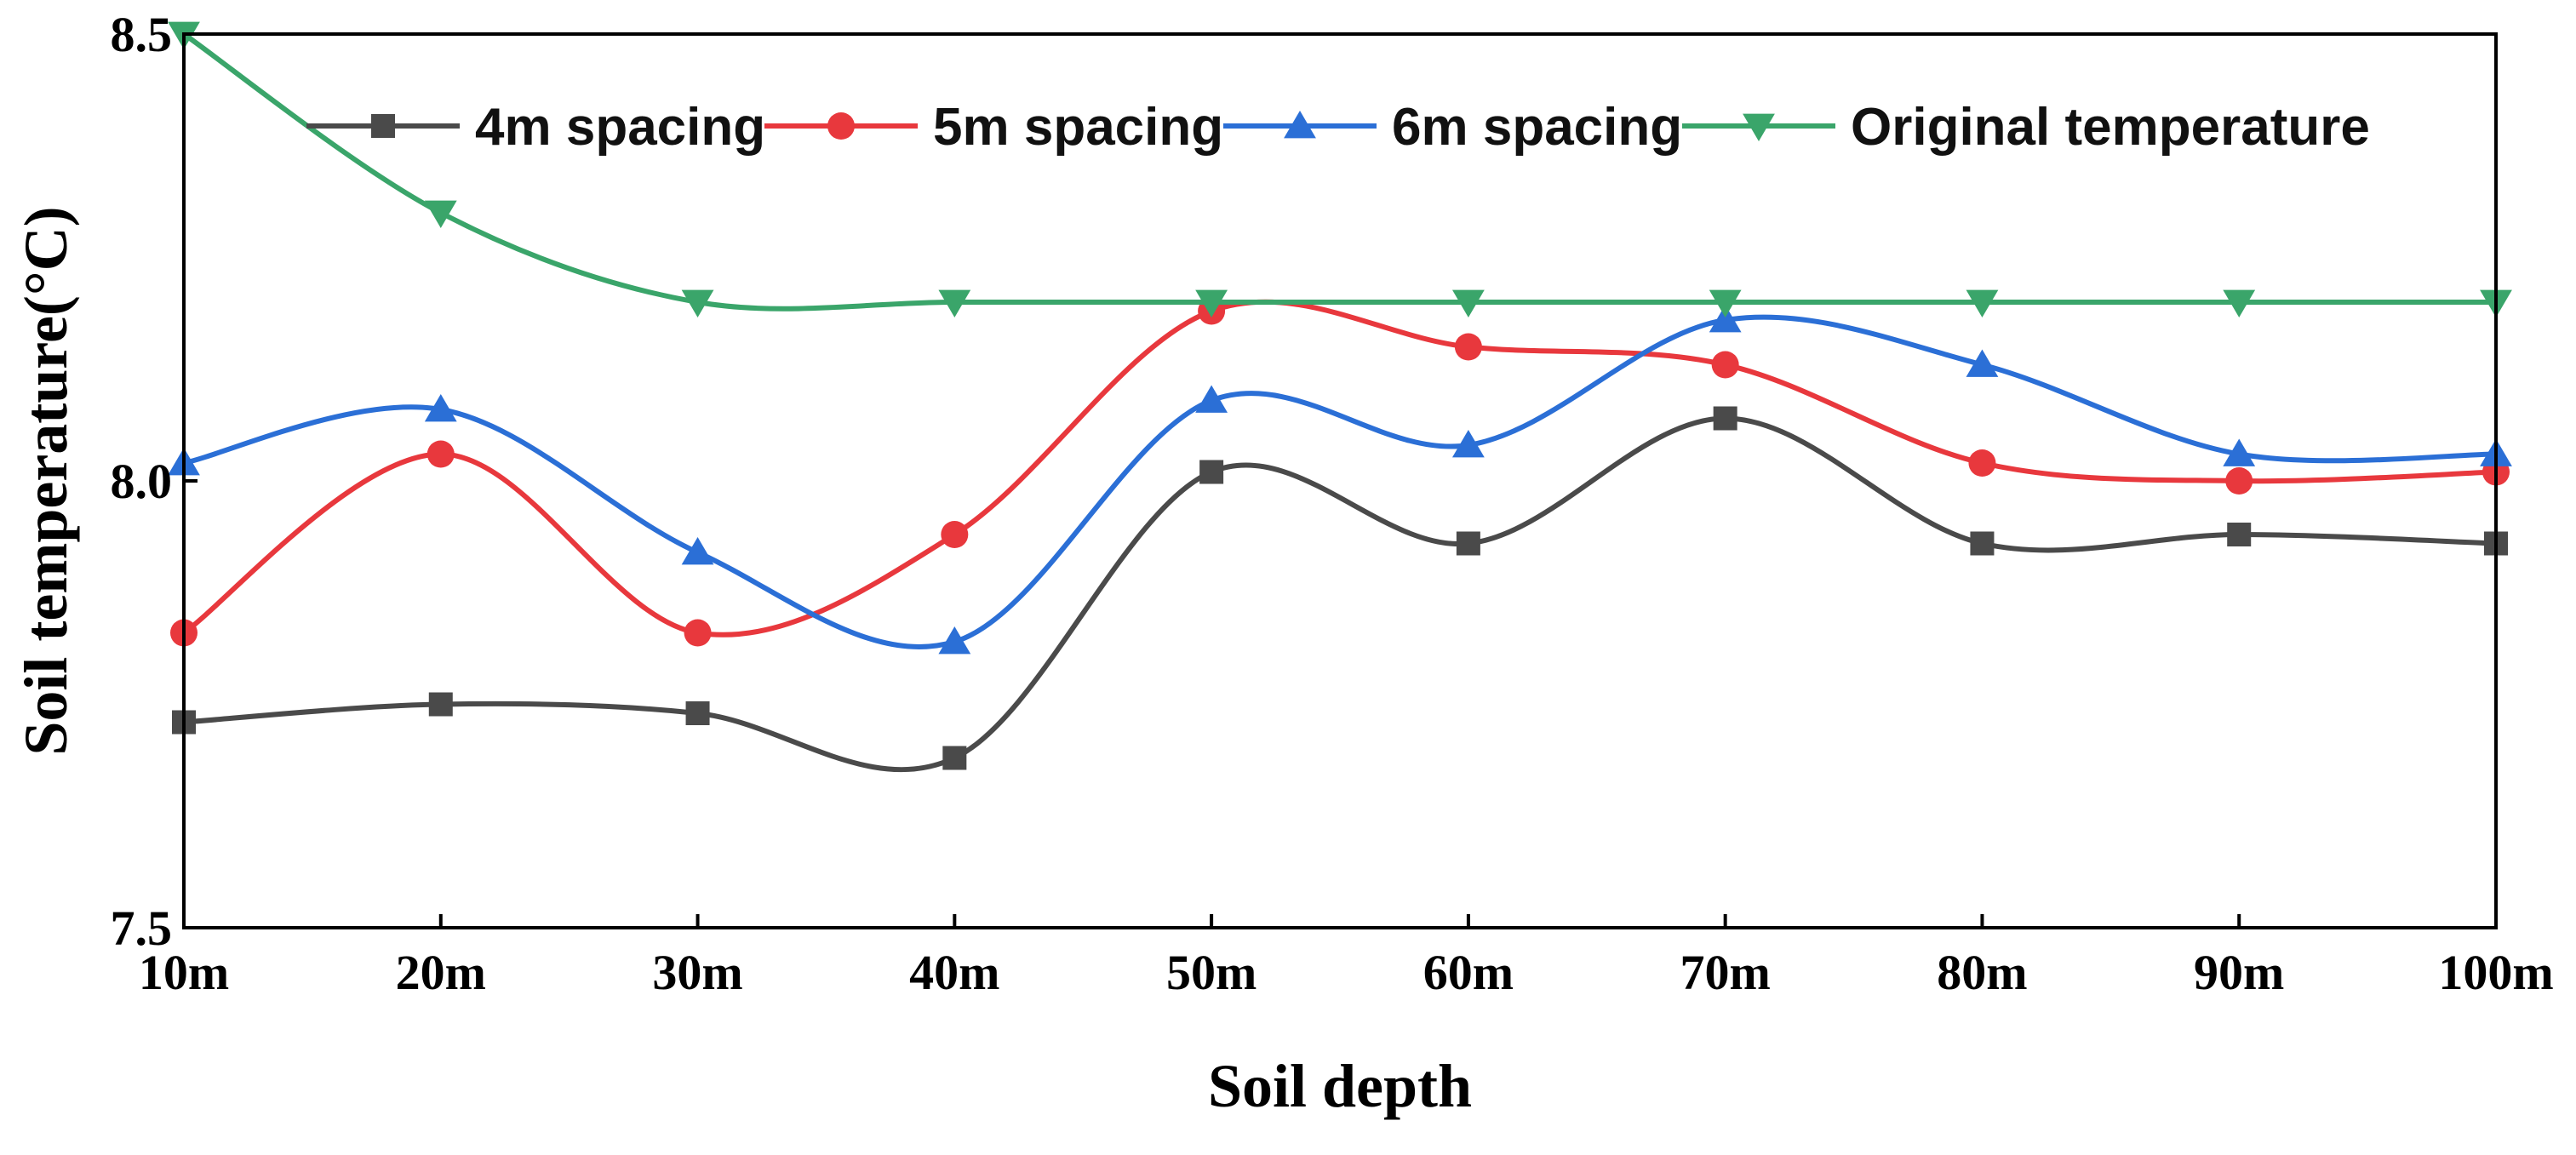 Image resolution: width=2576 pixels, height=1155 pixels. Describe the element at coordinates (2239, 972) in the screenshot. I see `x-tick-label: 90m` at that location.